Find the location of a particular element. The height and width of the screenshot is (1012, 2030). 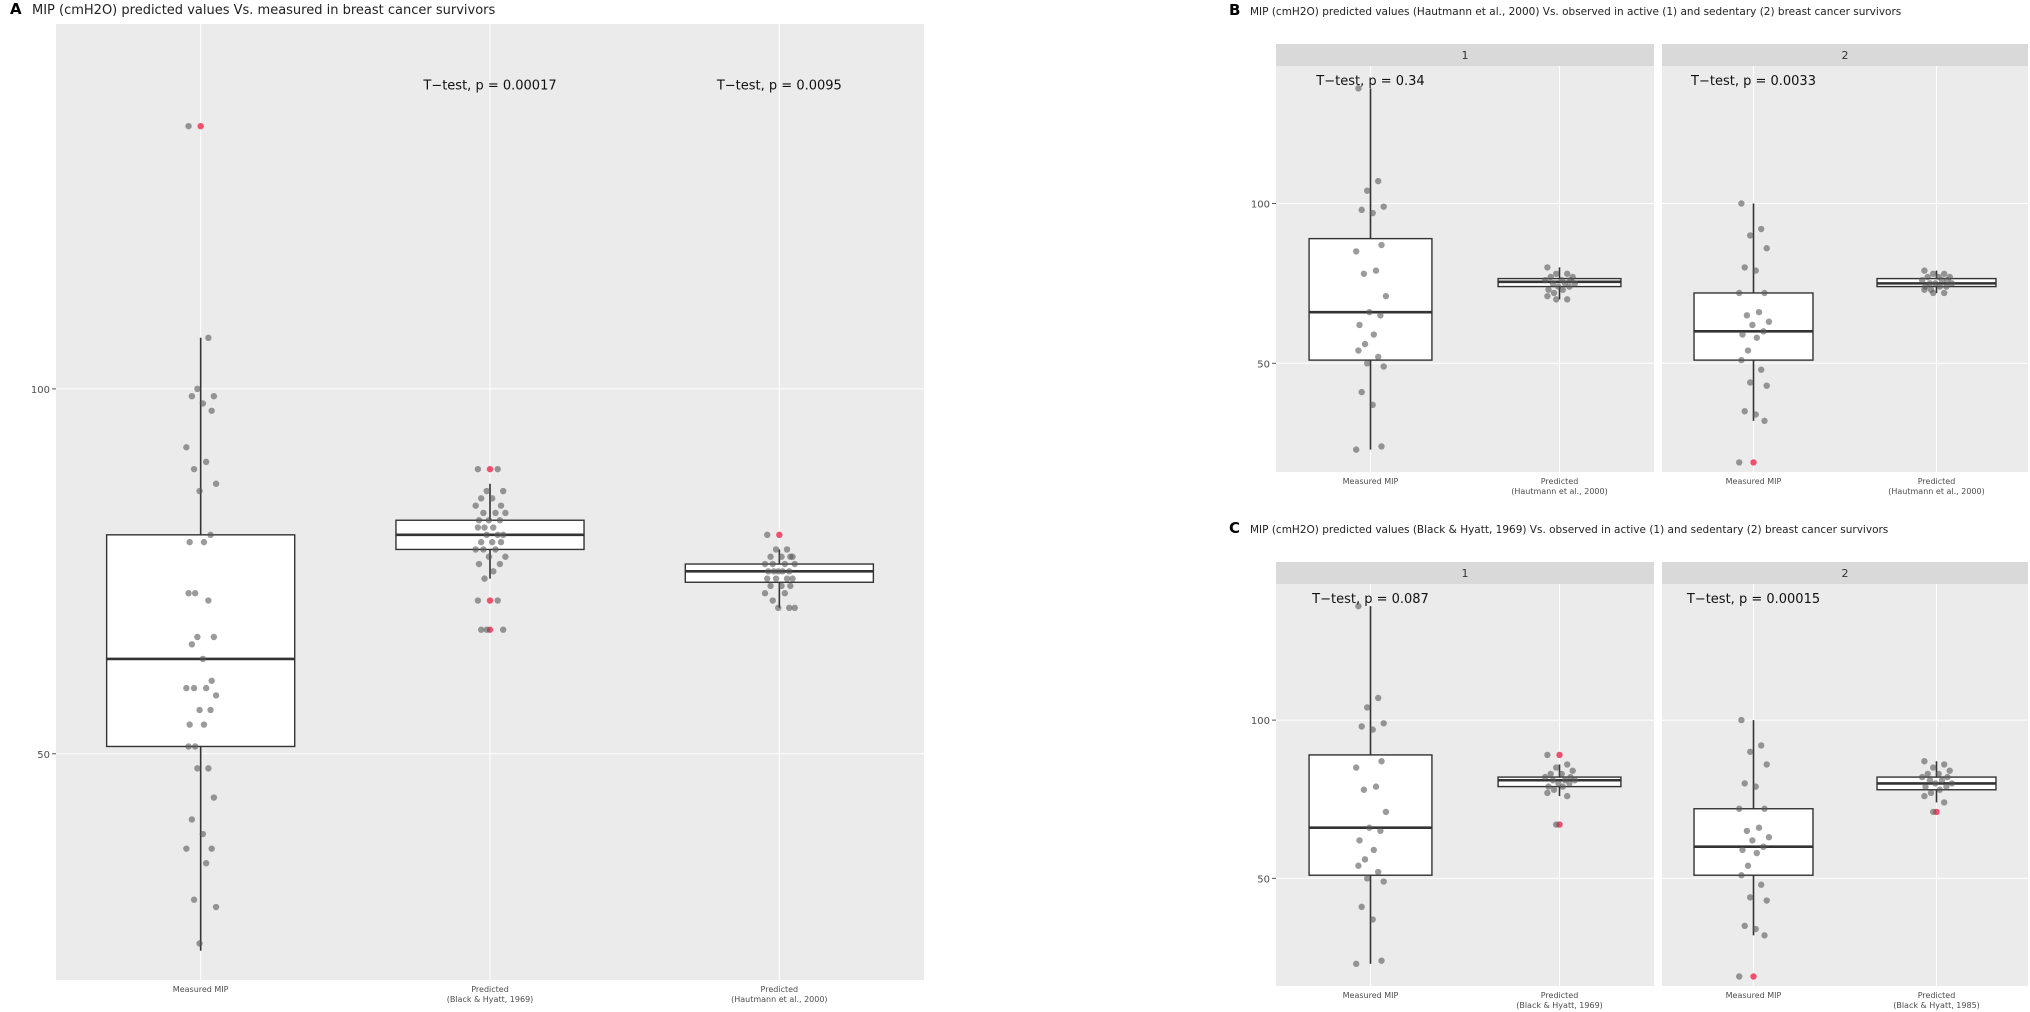

ttest-annotation: T−test, p = 0.087 is located at coordinates (1370, 599).